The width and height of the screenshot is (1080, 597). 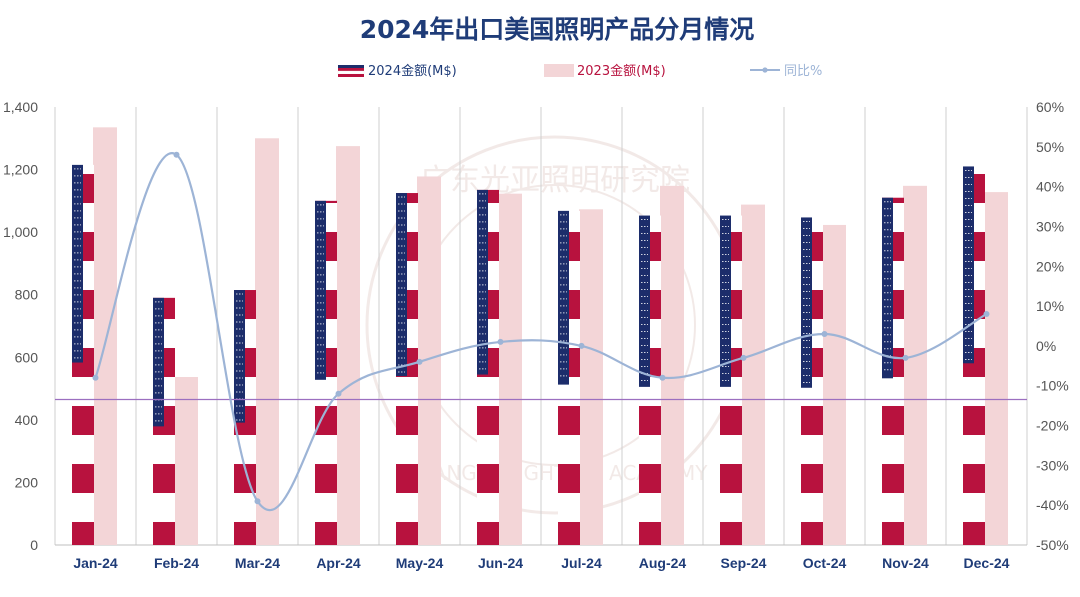 What do you see at coordinates (27, 420) in the screenshot?
I see `y-tick-label: 400` at bounding box center [27, 420].